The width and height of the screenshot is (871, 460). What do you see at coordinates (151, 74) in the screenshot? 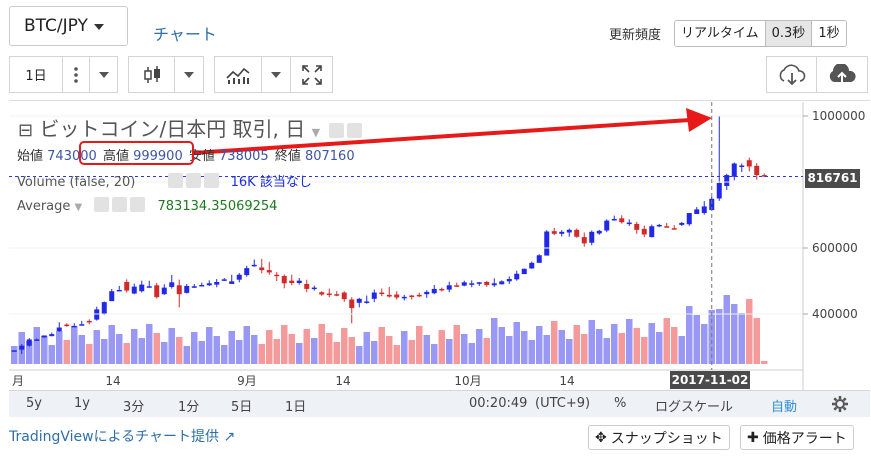
I see `chart-style-button` at bounding box center [151, 74].